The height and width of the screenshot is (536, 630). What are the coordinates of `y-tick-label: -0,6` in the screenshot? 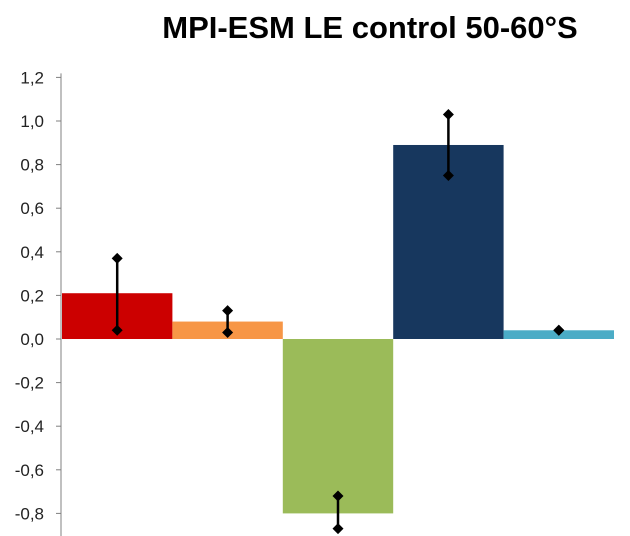 It's located at (29, 470).